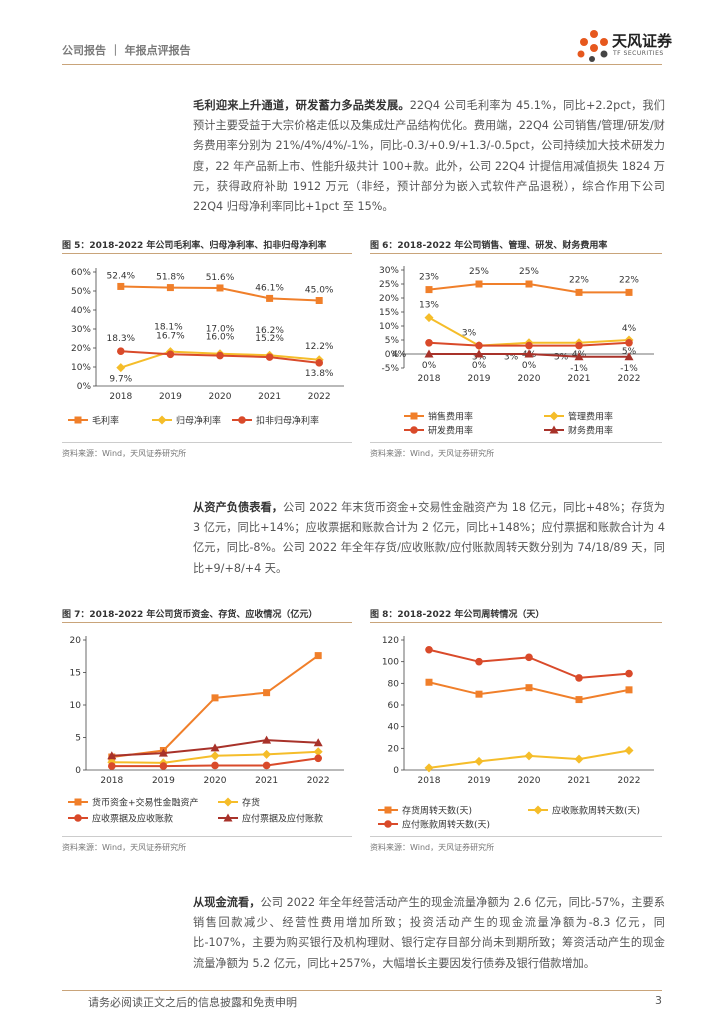 The width and height of the screenshot is (724, 1024). Describe the element at coordinates (392, 341) in the screenshot. I see `y-tick-label: 5%` at that location.